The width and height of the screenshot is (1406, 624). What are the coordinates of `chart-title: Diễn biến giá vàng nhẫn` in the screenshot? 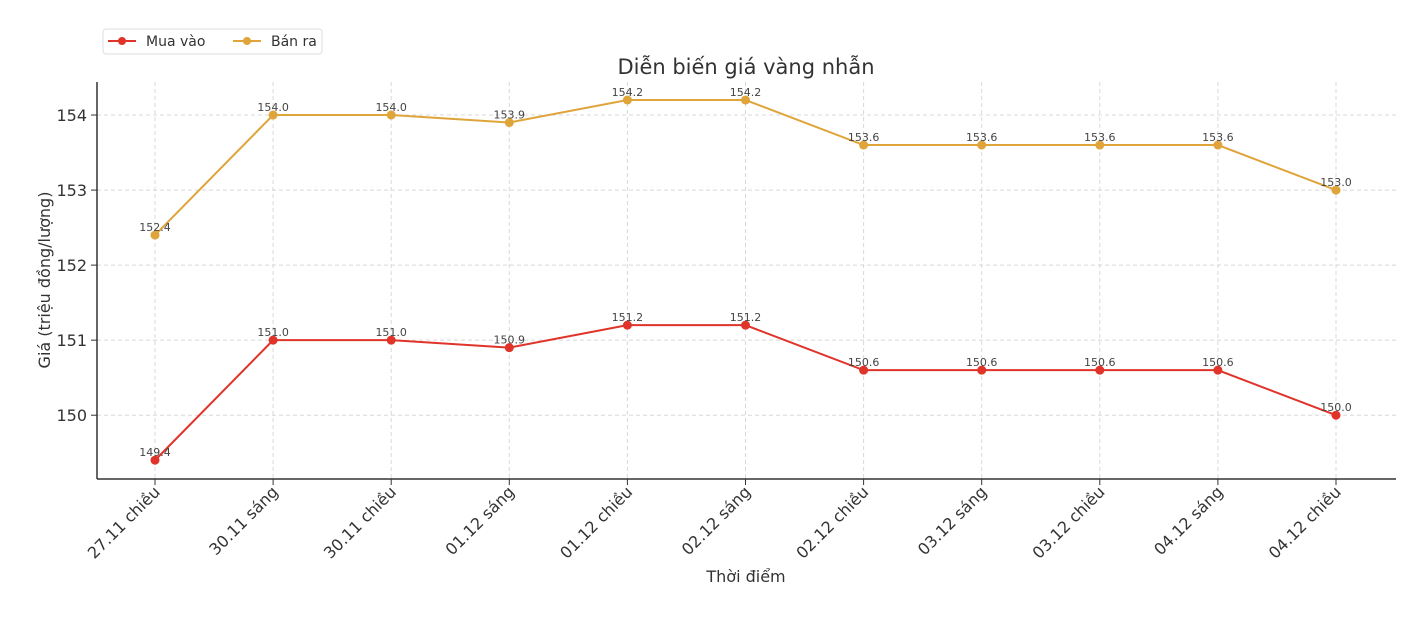 It's located at (745, 66).